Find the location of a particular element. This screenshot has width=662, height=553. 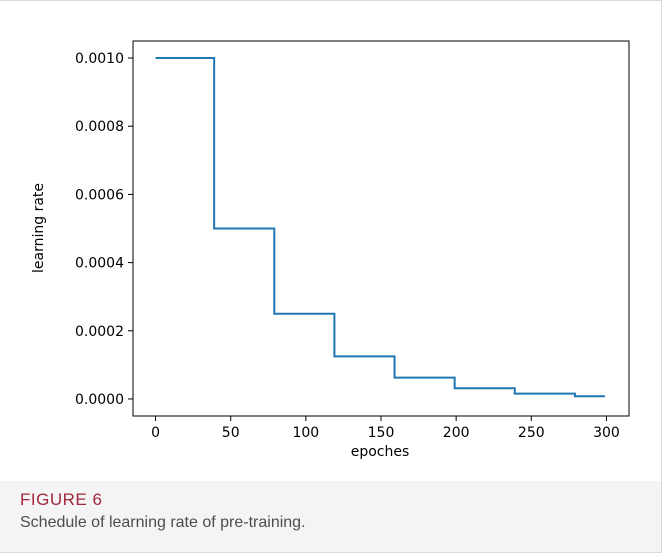

y-tick-label: 0.0000 is located at coordinates (99, 400).